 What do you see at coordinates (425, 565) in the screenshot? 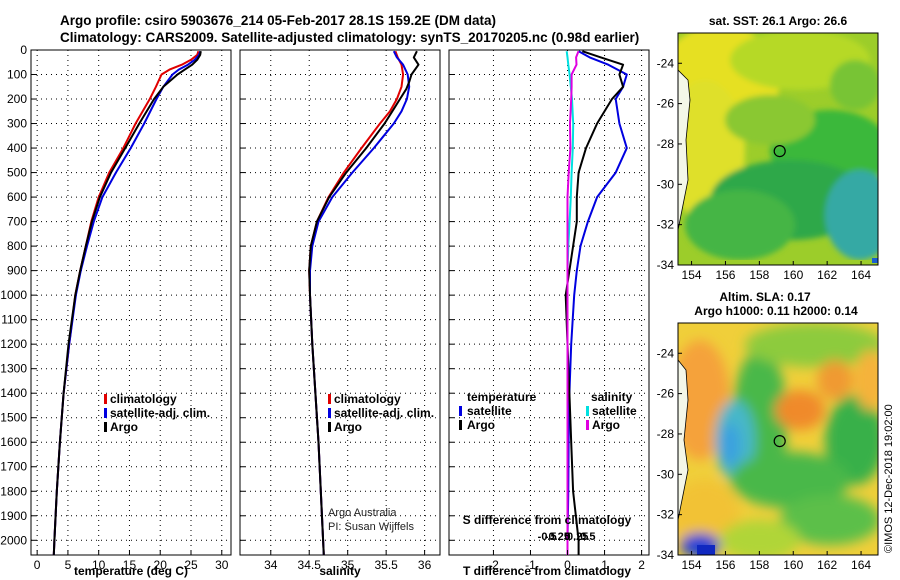
I see `x-tick-label-salinity: 36` at bounding box center [425, 565].